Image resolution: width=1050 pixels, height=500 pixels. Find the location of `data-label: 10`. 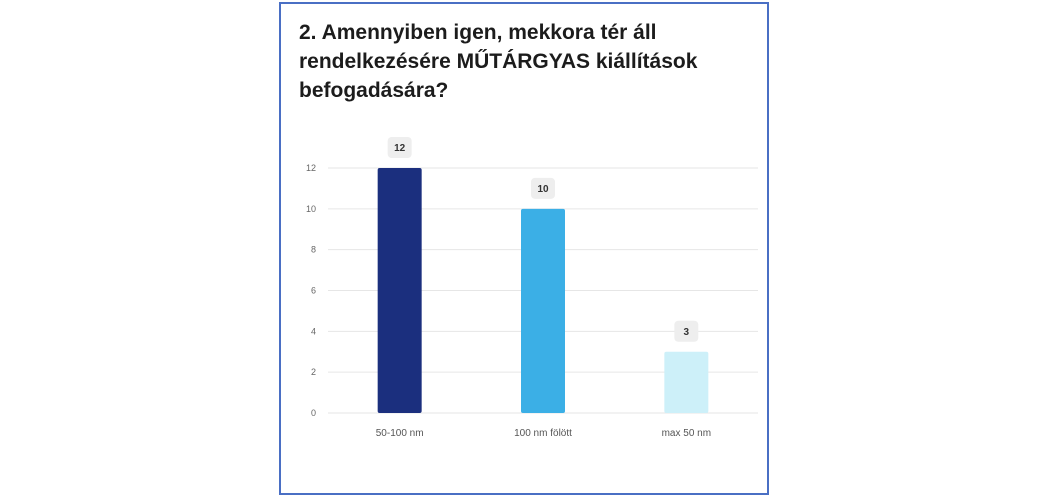

data-label: 10 is located at coordinates (543, 189).